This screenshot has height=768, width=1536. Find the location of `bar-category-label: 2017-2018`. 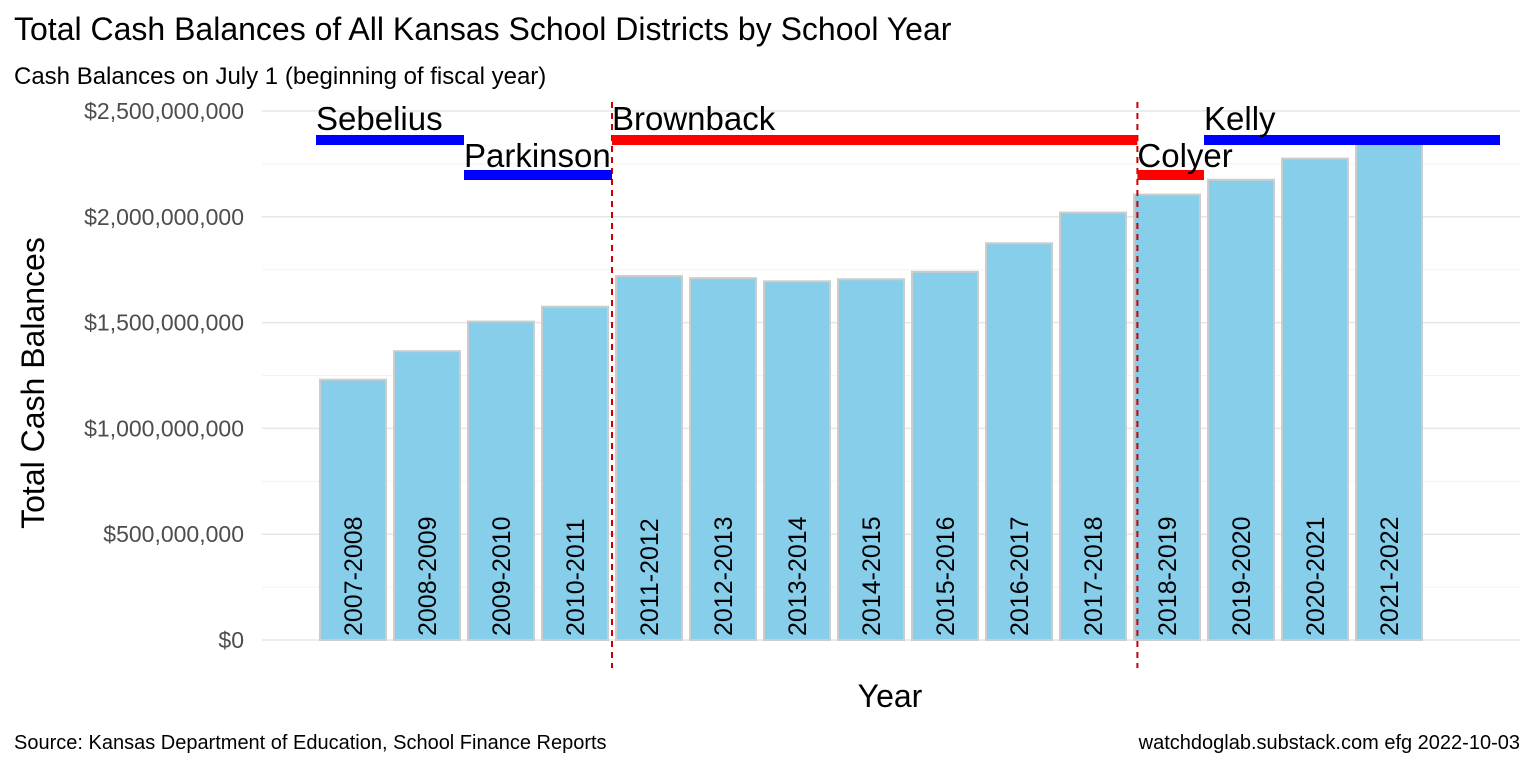

bar-category-label: 2017-2018 is located at coordinates (1094, 576).